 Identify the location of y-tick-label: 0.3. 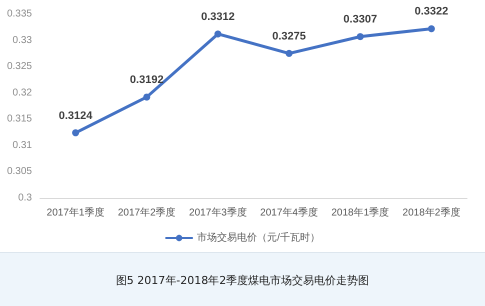
(25, 198).